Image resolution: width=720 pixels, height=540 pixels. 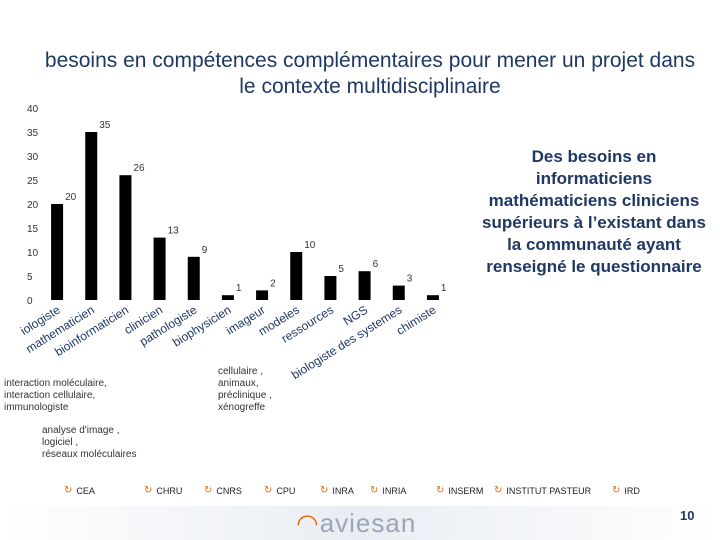 I want to click on y-tick-label: 20, so click(x=33, y=205).